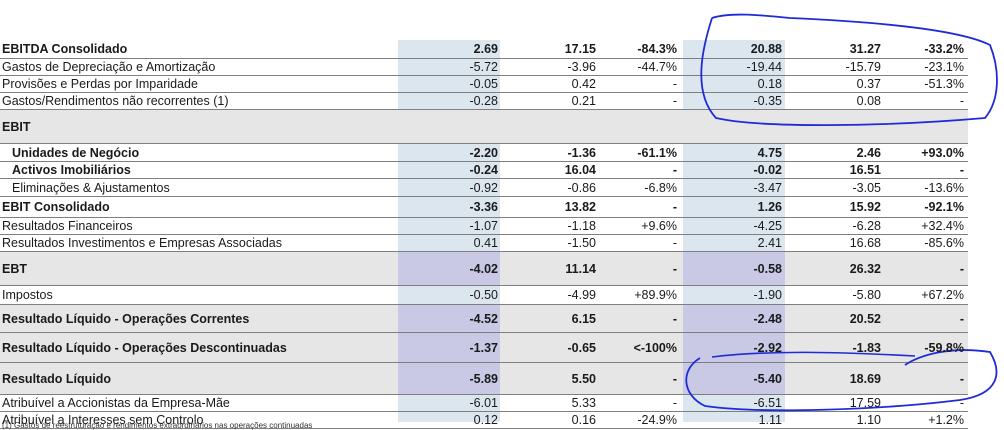 The height and width of the screenshot is (430, 1004). What do you see at coordinates (484, 170) in the screenshot?
I see `cell-value: -0.24` at bounding box center [484, 170].